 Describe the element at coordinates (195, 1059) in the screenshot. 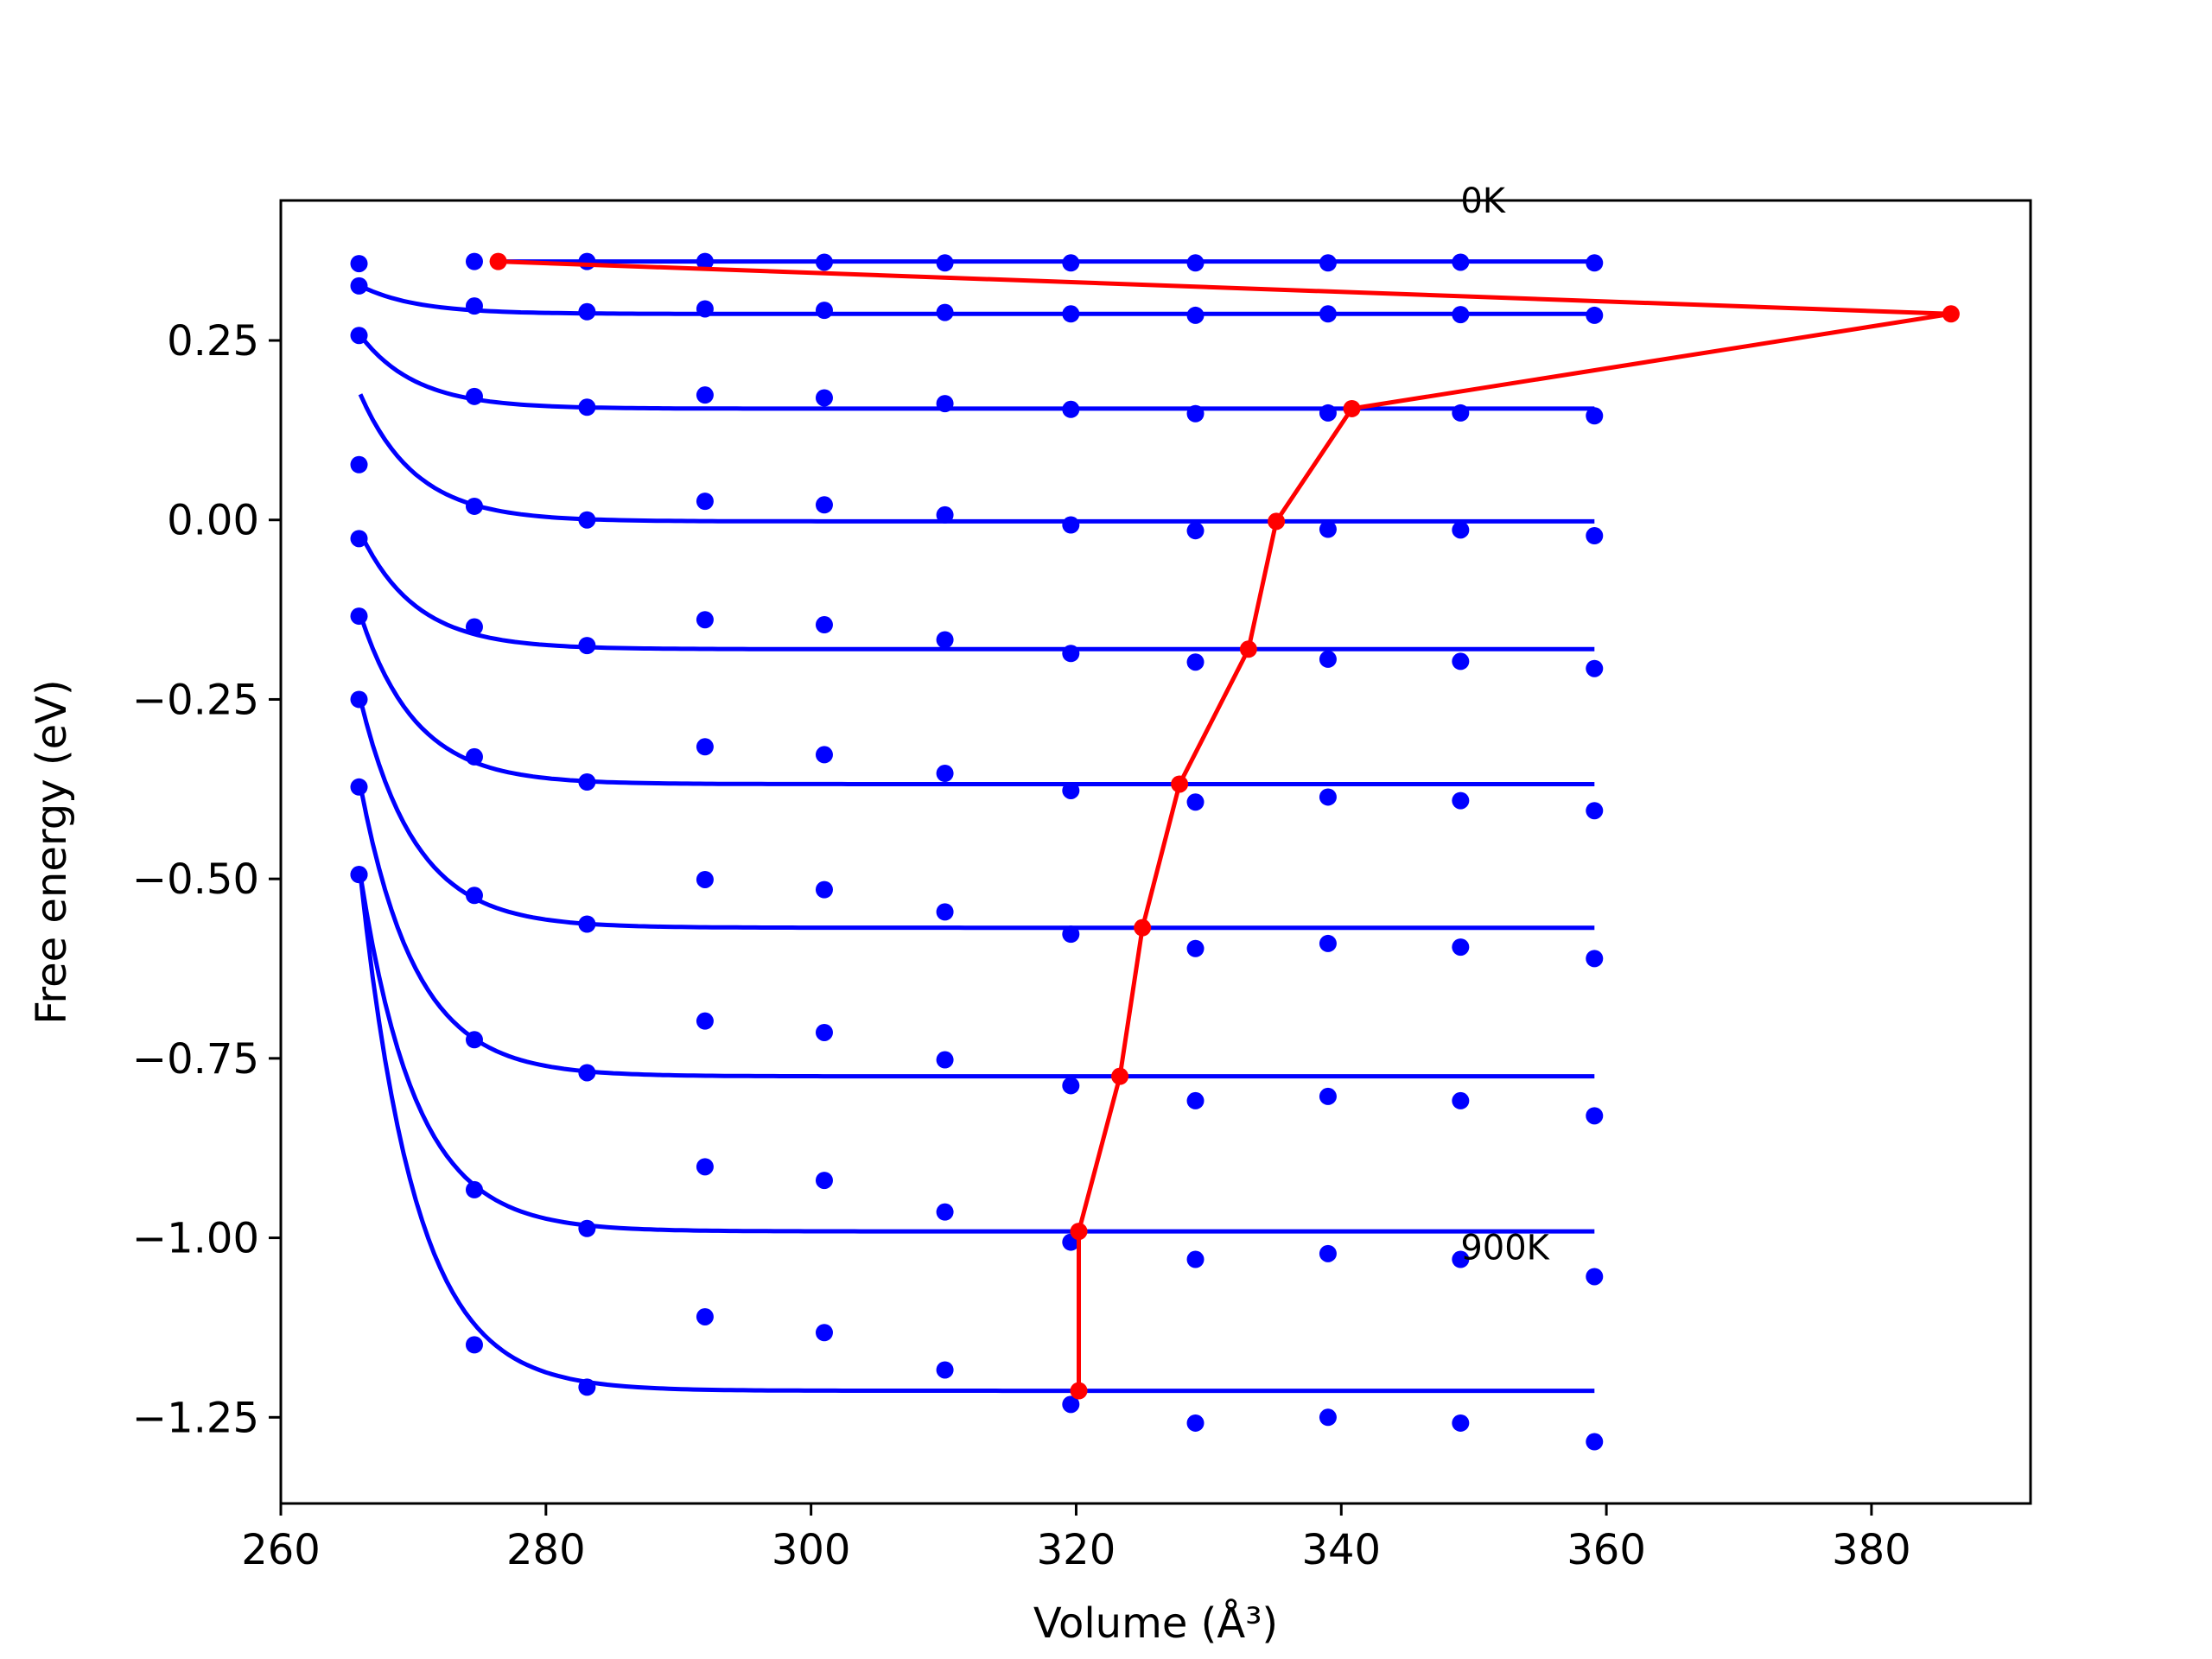

I see `y-tick-label: −0.75` at that location.